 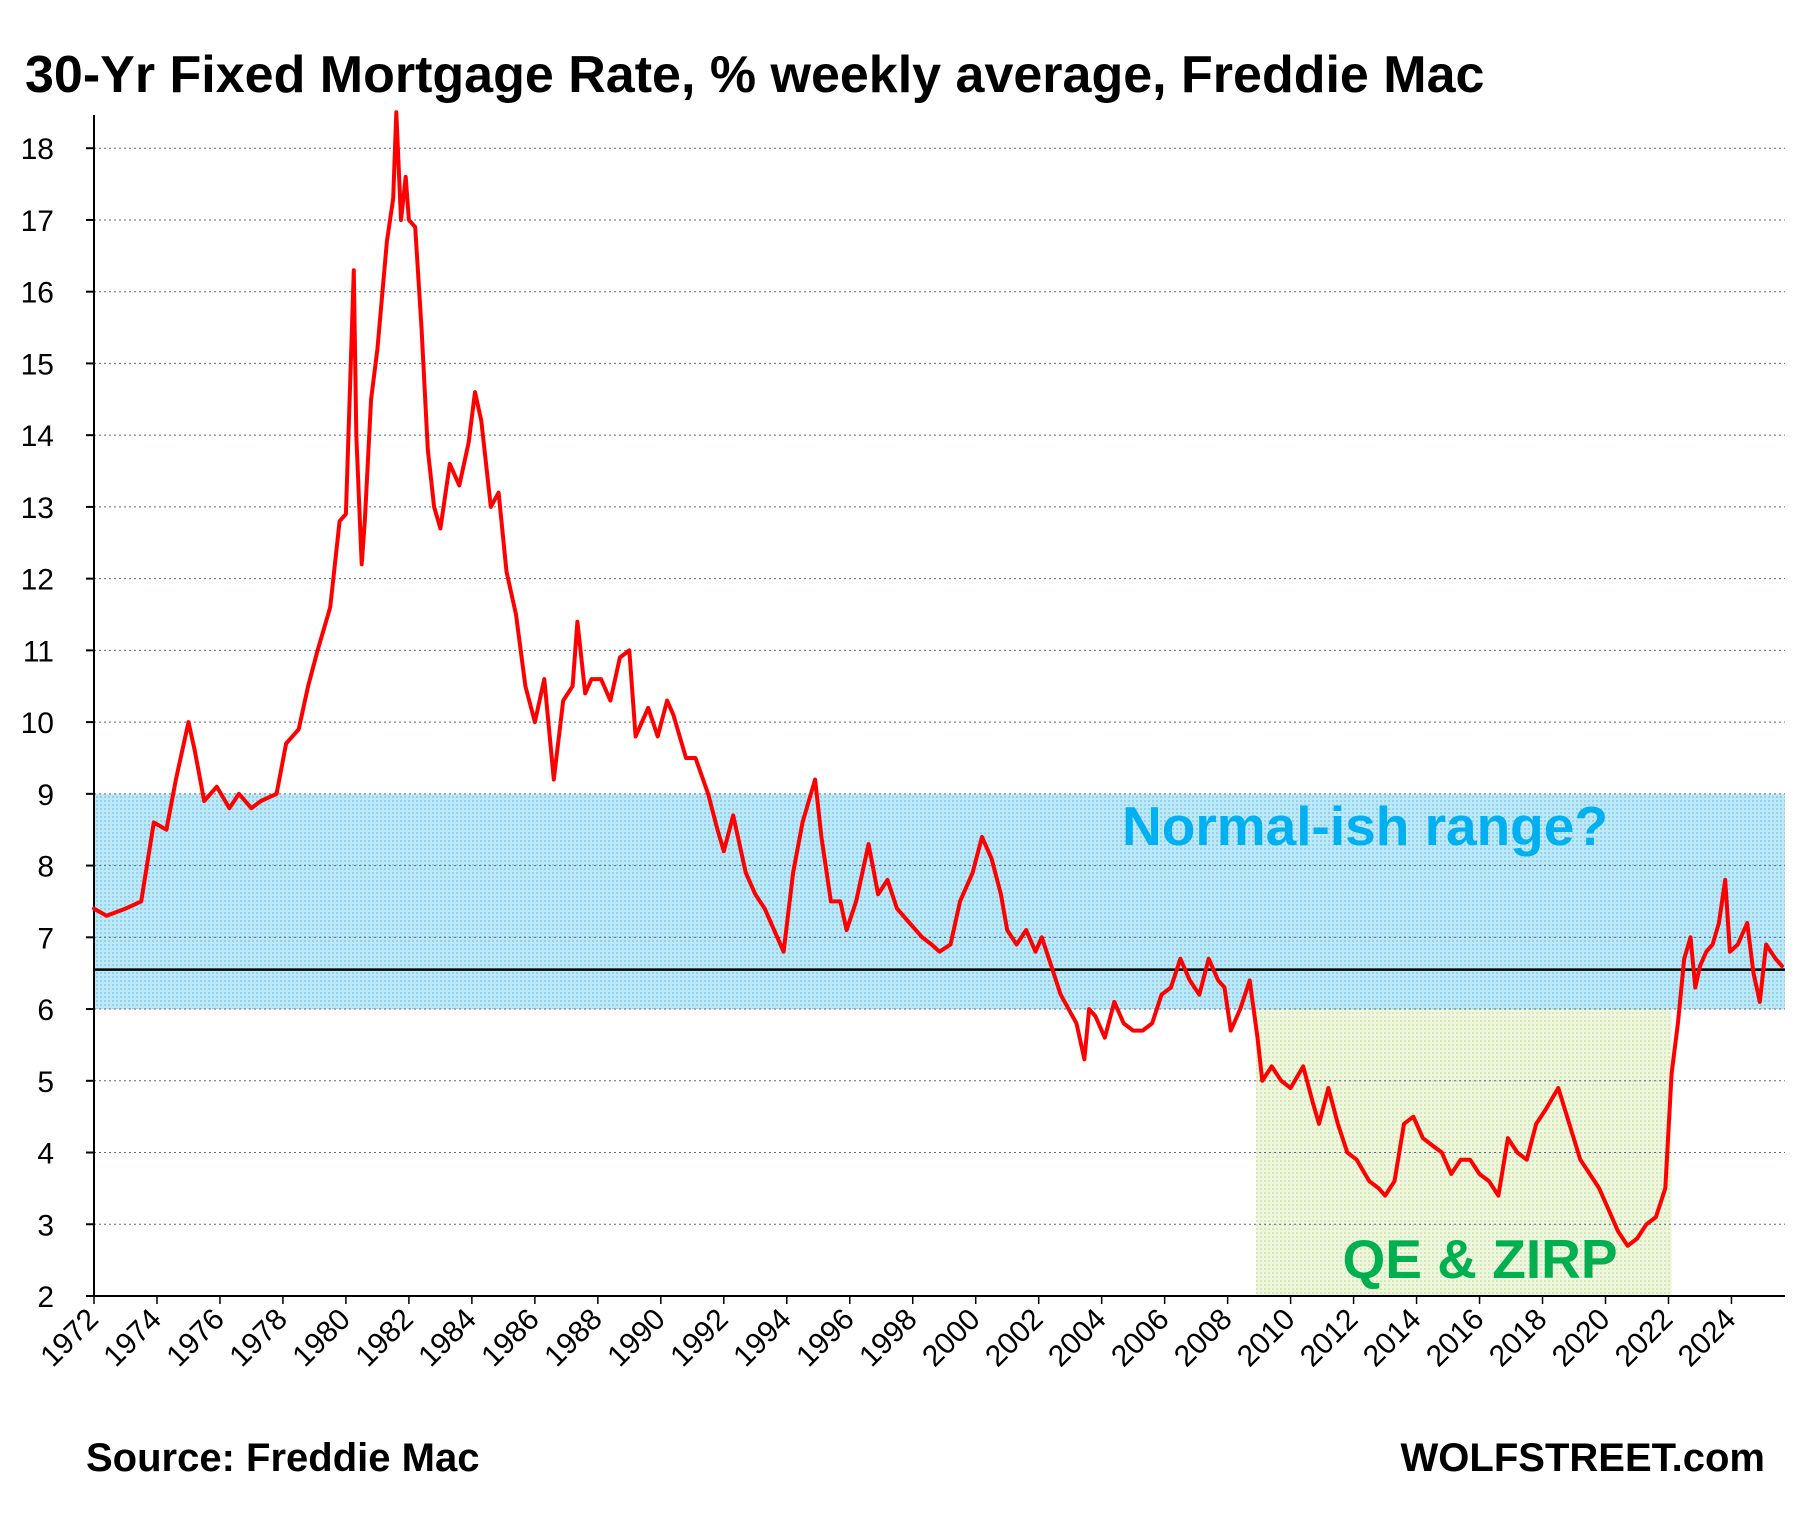 What do you see at coordinates (45, 1154) in the screenshot?
I see `y-tick-label: 4` at bounding box center [45, 1154].